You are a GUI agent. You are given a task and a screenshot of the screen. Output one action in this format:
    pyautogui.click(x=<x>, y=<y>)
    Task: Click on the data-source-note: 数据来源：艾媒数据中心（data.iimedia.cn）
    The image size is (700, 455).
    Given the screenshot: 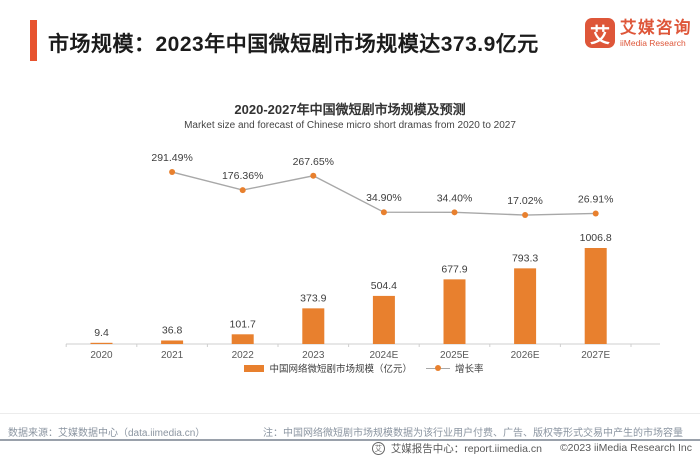 What is the action you would take?
    pyautogui.click(x=107, y=433)
    